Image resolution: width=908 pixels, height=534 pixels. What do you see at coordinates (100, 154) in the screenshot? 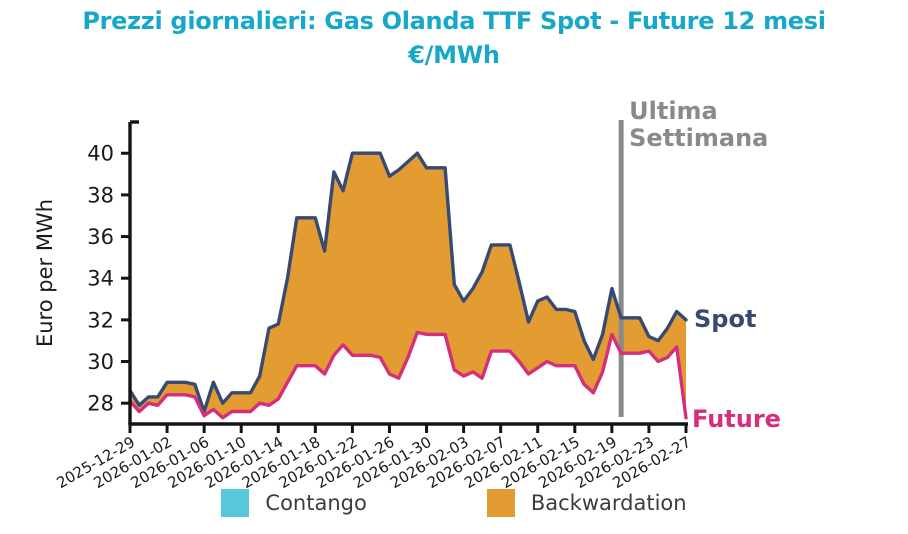
I see `y-tick-label: 40` at bounding box center [100, 154].